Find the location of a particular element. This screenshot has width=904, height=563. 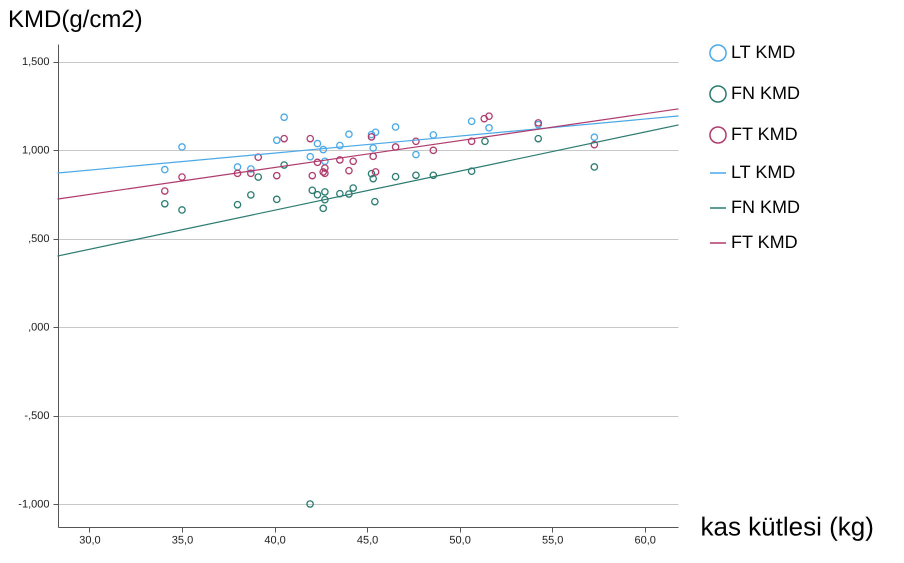

x-tick-label: 35,0 is located at coordinates (183, 540).